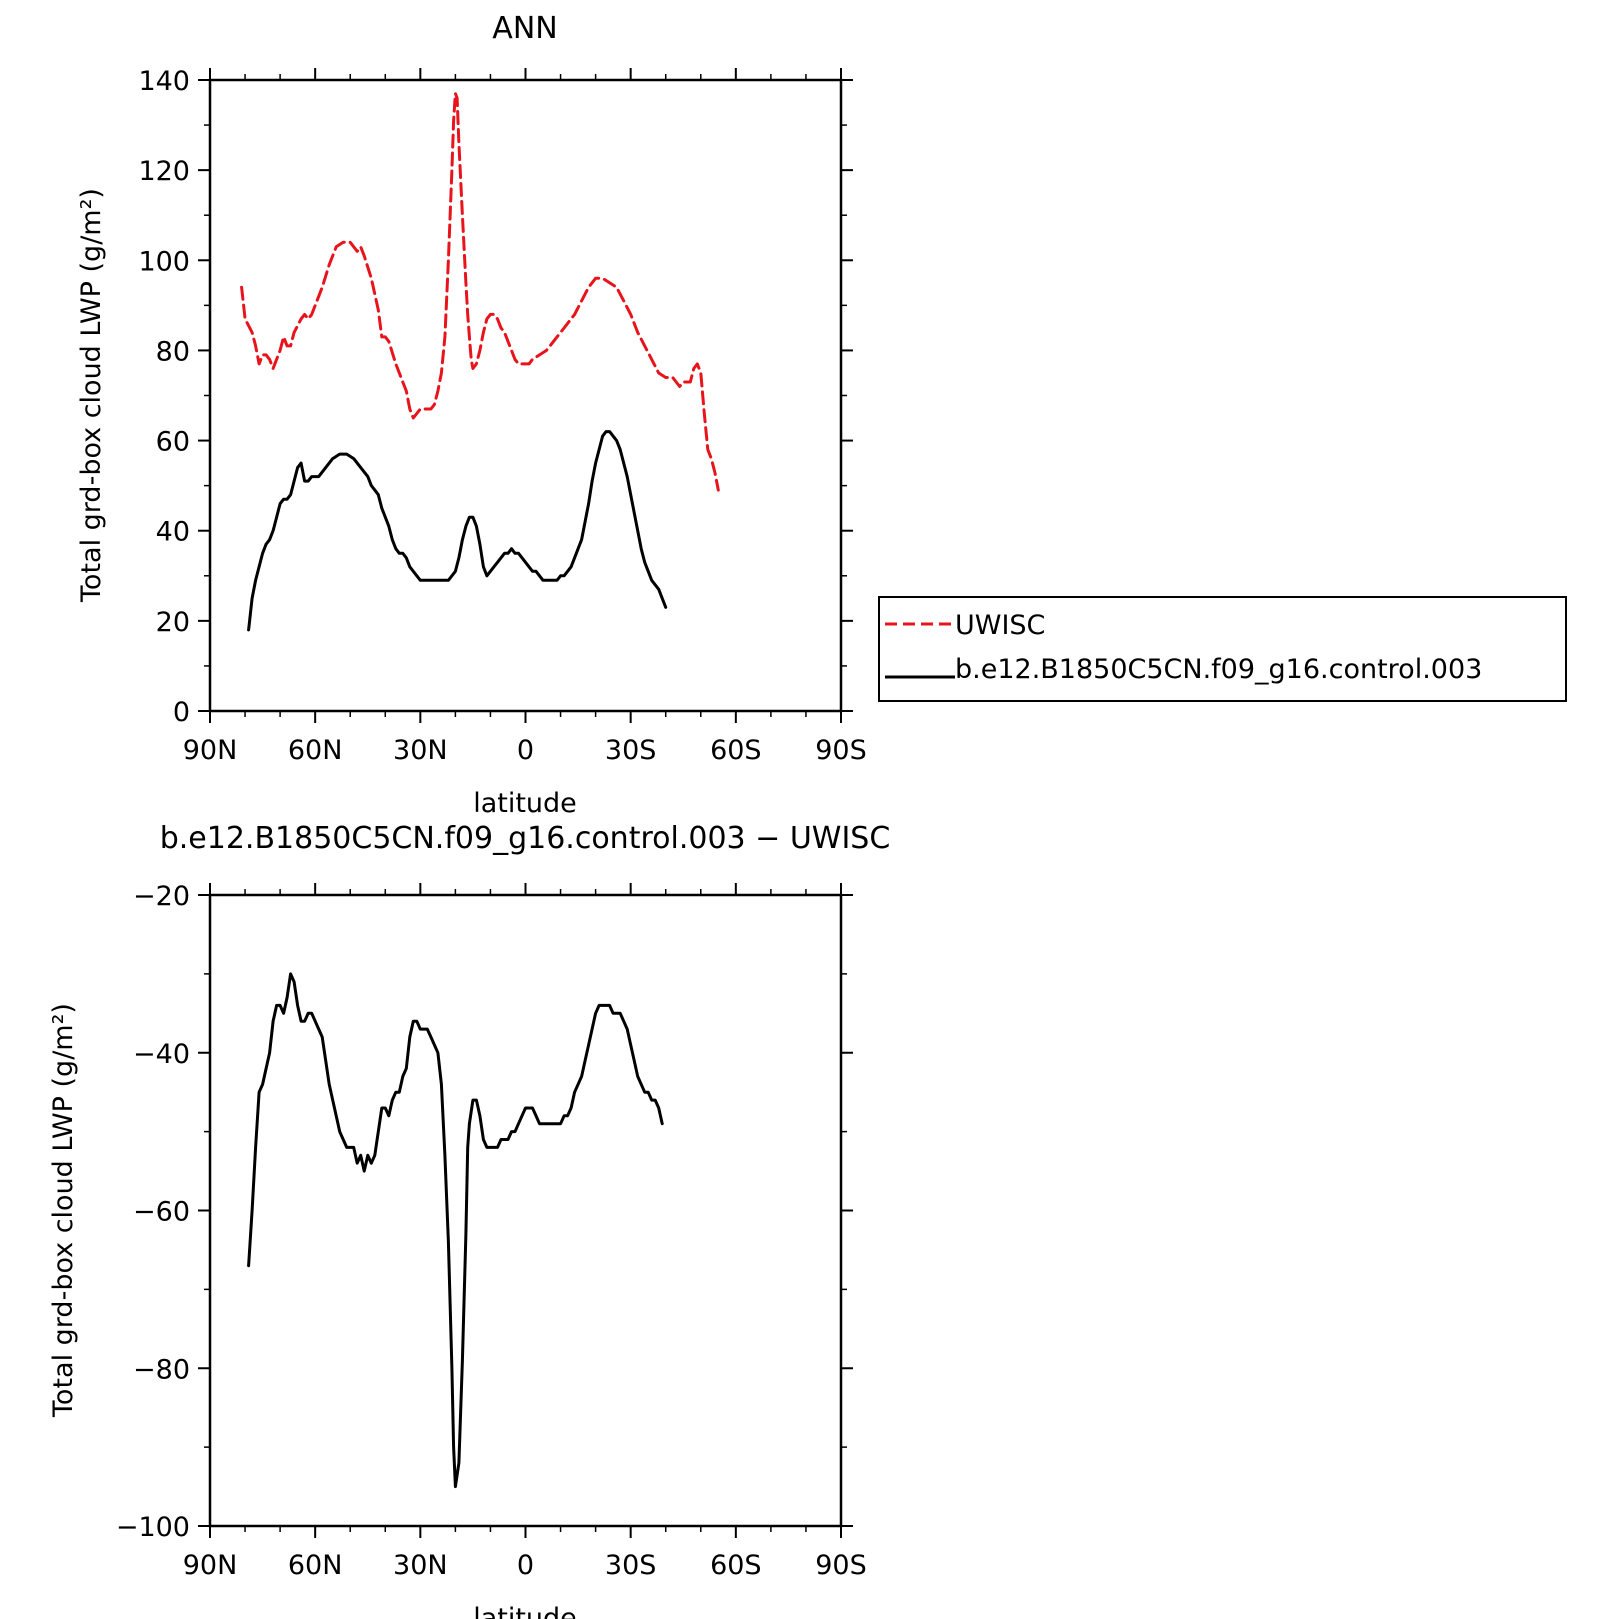  What do you see at coordinates (164, 81) in the screenshot?
I see `y-tick-label: 140` at bounding box center [164, 81].